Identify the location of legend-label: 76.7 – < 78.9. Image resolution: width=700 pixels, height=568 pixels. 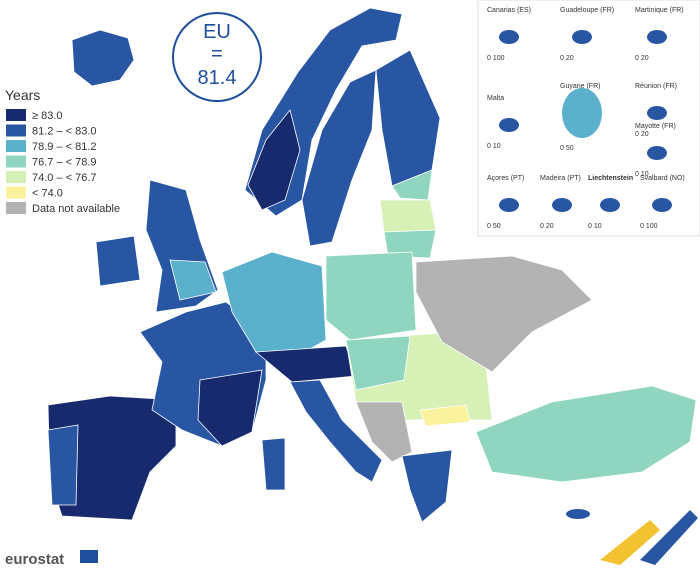
(64, 163).